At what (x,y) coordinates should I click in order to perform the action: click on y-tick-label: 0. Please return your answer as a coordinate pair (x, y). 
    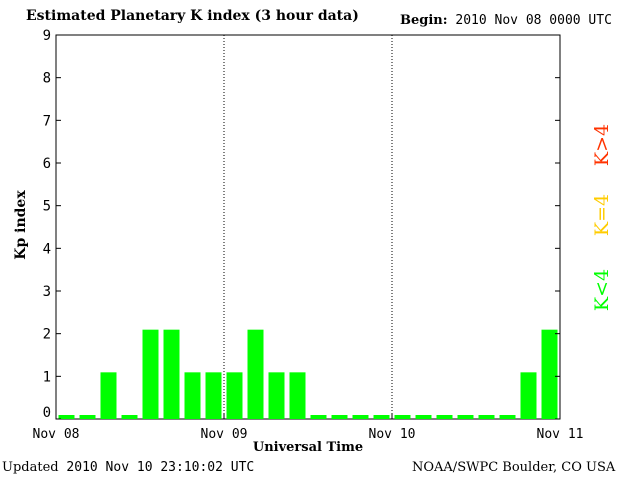
    Looking at the image, I should click on (47, 413).